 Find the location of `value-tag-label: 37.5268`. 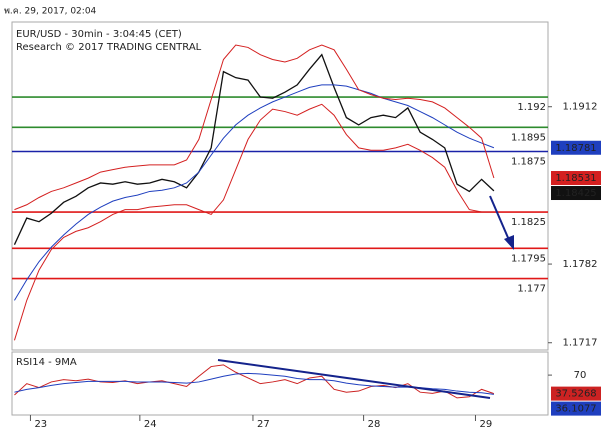

value-tag-label: 37.5268 is located at coordinates (575, 394).